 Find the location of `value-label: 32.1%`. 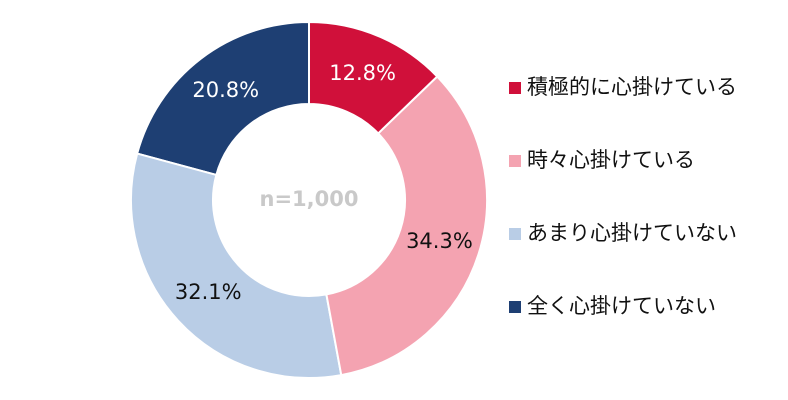

value-label: 32.1% is located at coordinates (208, 292).